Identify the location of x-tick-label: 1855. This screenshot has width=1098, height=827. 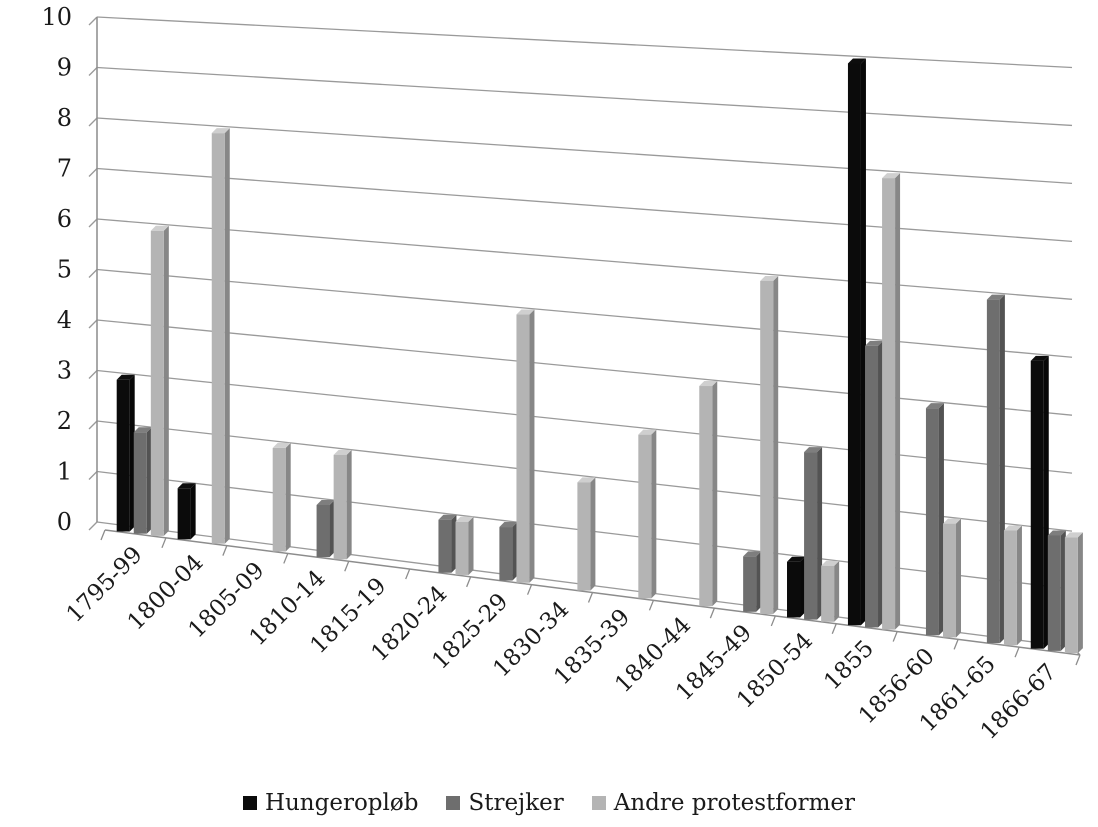
(849, 666).